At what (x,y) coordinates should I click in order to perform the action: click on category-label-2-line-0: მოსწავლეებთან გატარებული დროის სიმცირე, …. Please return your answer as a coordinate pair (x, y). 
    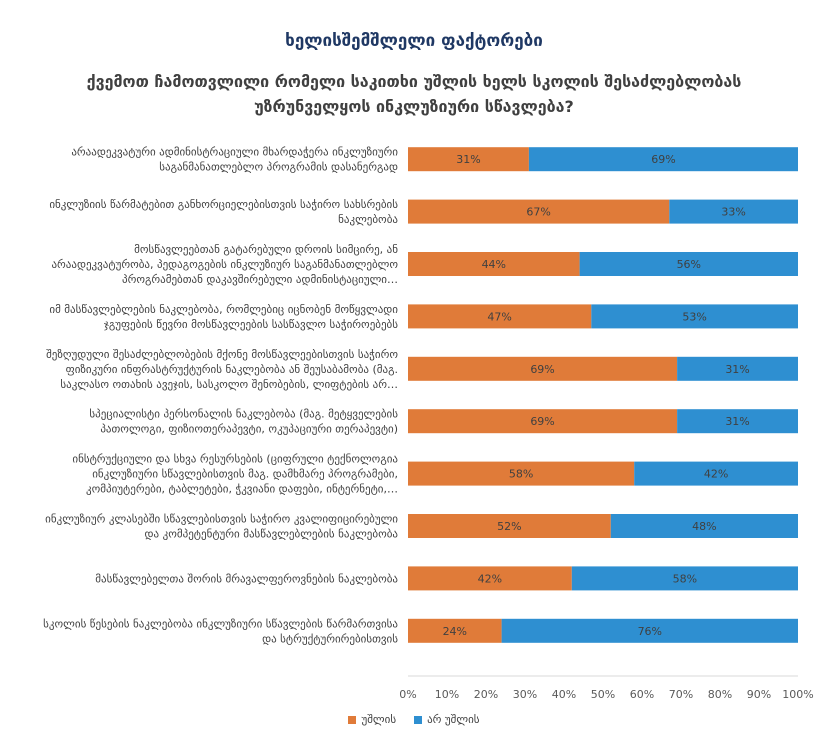
    Looking at the image, I should click on (266, 249).